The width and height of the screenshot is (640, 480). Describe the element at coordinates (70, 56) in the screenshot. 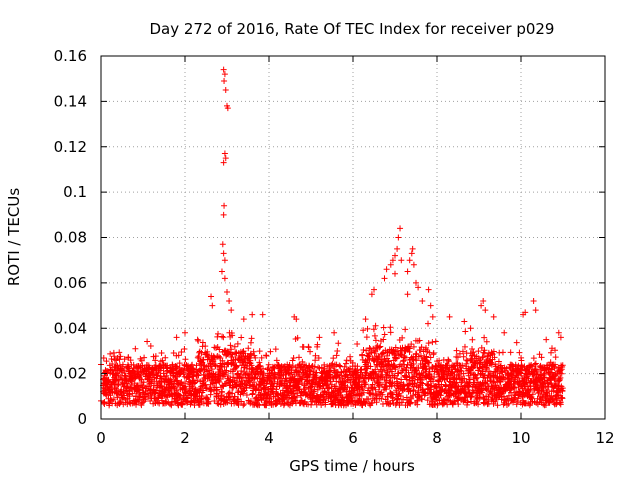

I see `y-tick-label: 0.16` at that location.